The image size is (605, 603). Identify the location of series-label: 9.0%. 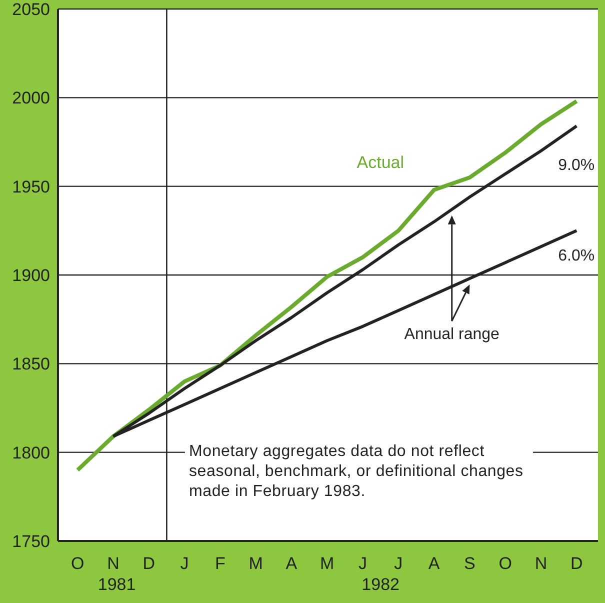
(576, 165).